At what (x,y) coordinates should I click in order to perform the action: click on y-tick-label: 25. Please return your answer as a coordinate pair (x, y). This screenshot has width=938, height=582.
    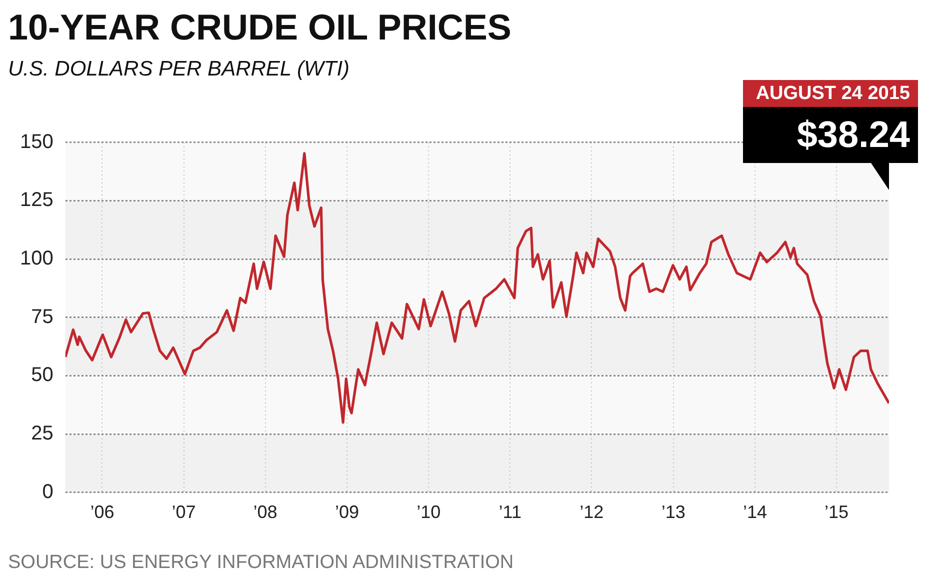
    Looking at the image, I should click on (42, 433).